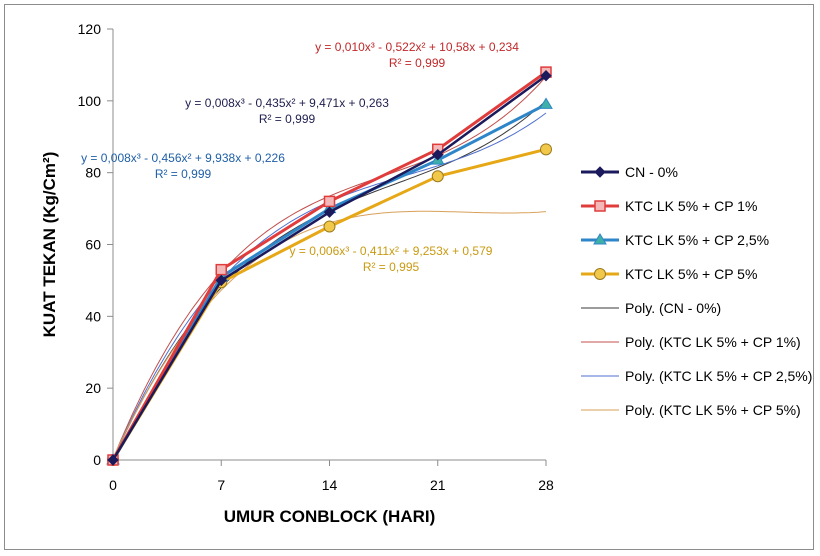 The image size is (820, 556). I want to click on y-tick-label: 20, so click(93, 388).